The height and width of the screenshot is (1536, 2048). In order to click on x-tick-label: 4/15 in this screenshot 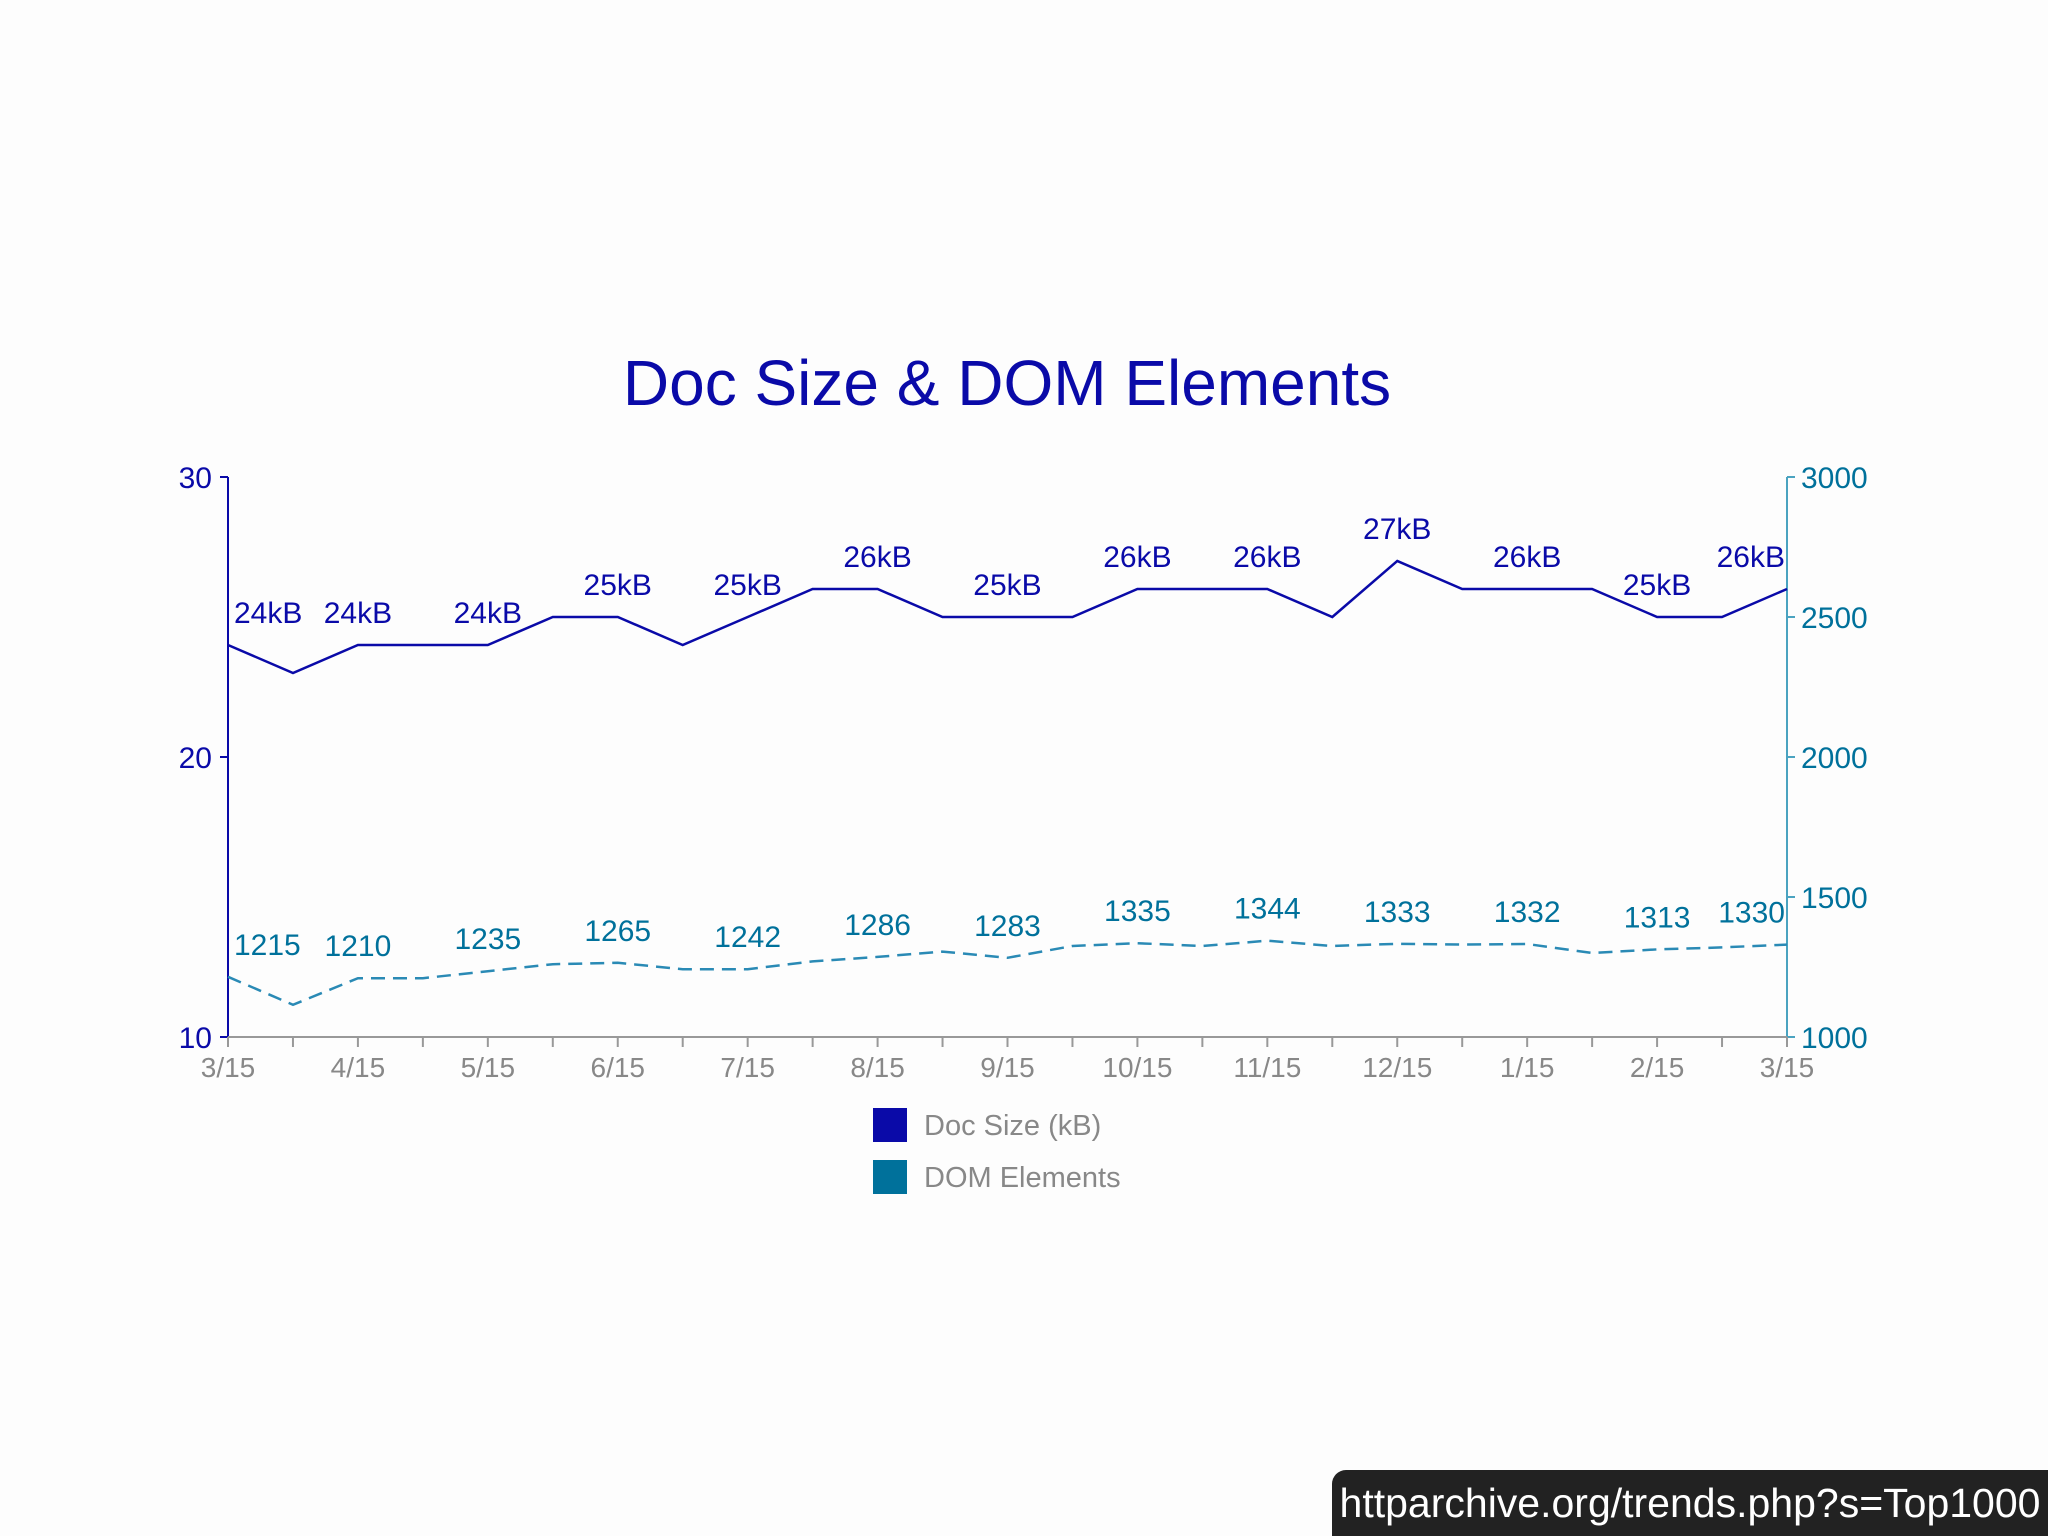, I will do `click(358, 1067)`.